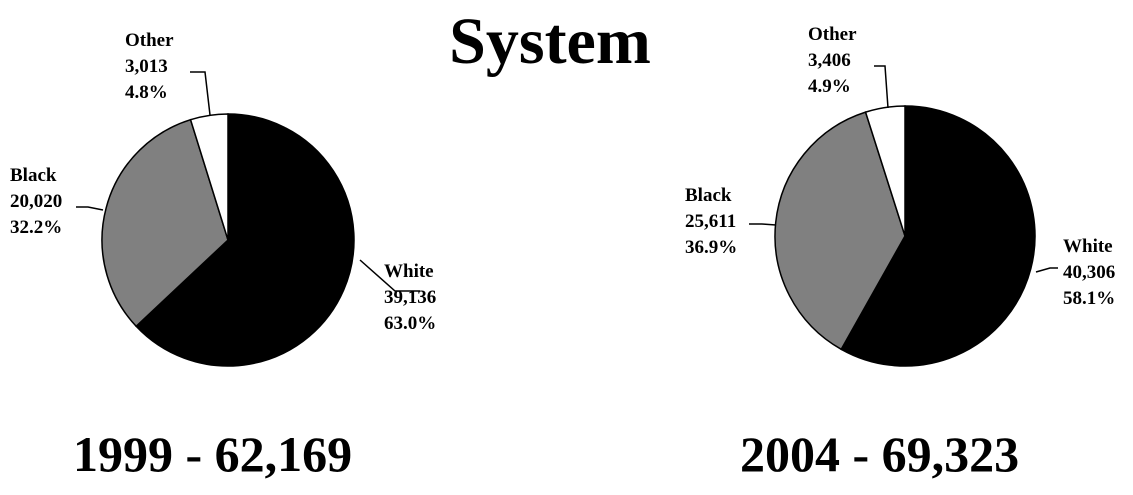 The width and height of the screenshot is (1133, 495). I want to click on slice-percent: 63.0%, so click(410, 323).